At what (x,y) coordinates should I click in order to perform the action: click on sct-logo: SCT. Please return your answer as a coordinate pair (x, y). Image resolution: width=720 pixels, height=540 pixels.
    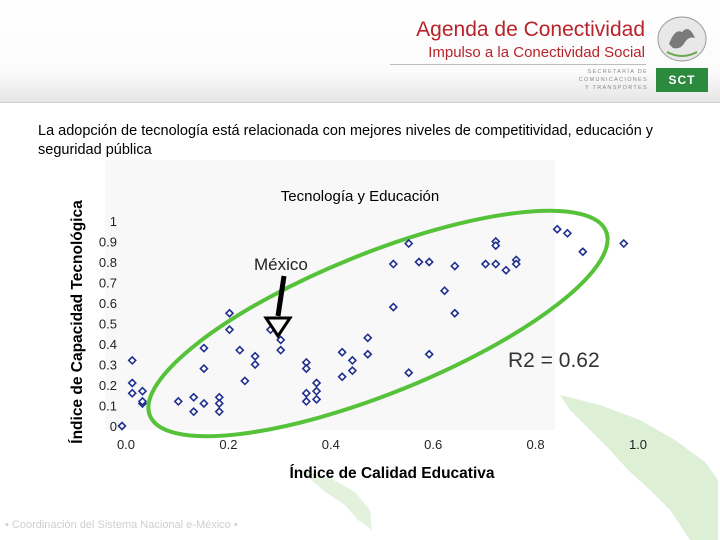
    Looking at the image, I should click on (682, 80).